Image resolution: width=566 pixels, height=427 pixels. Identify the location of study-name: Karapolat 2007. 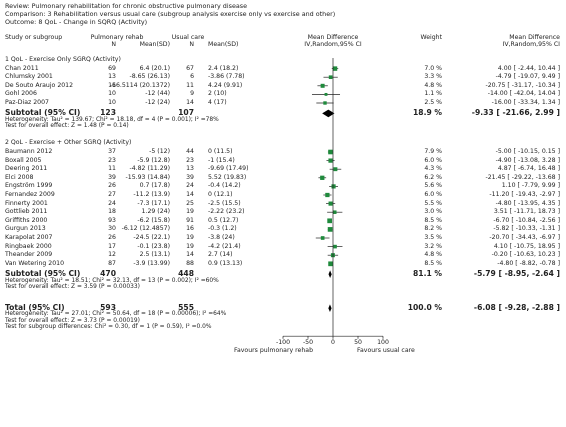
(29, 237).